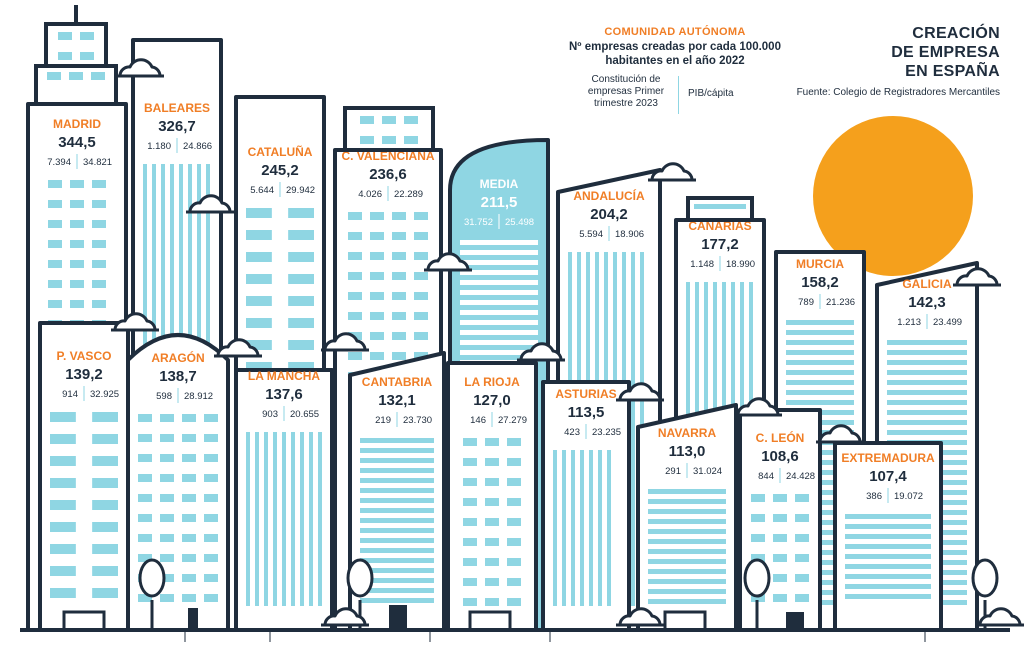  What do you see at coordinates (740, 264) in the screenshot?
I see `value-pib: 18.990` at bounding box center [740, 264].